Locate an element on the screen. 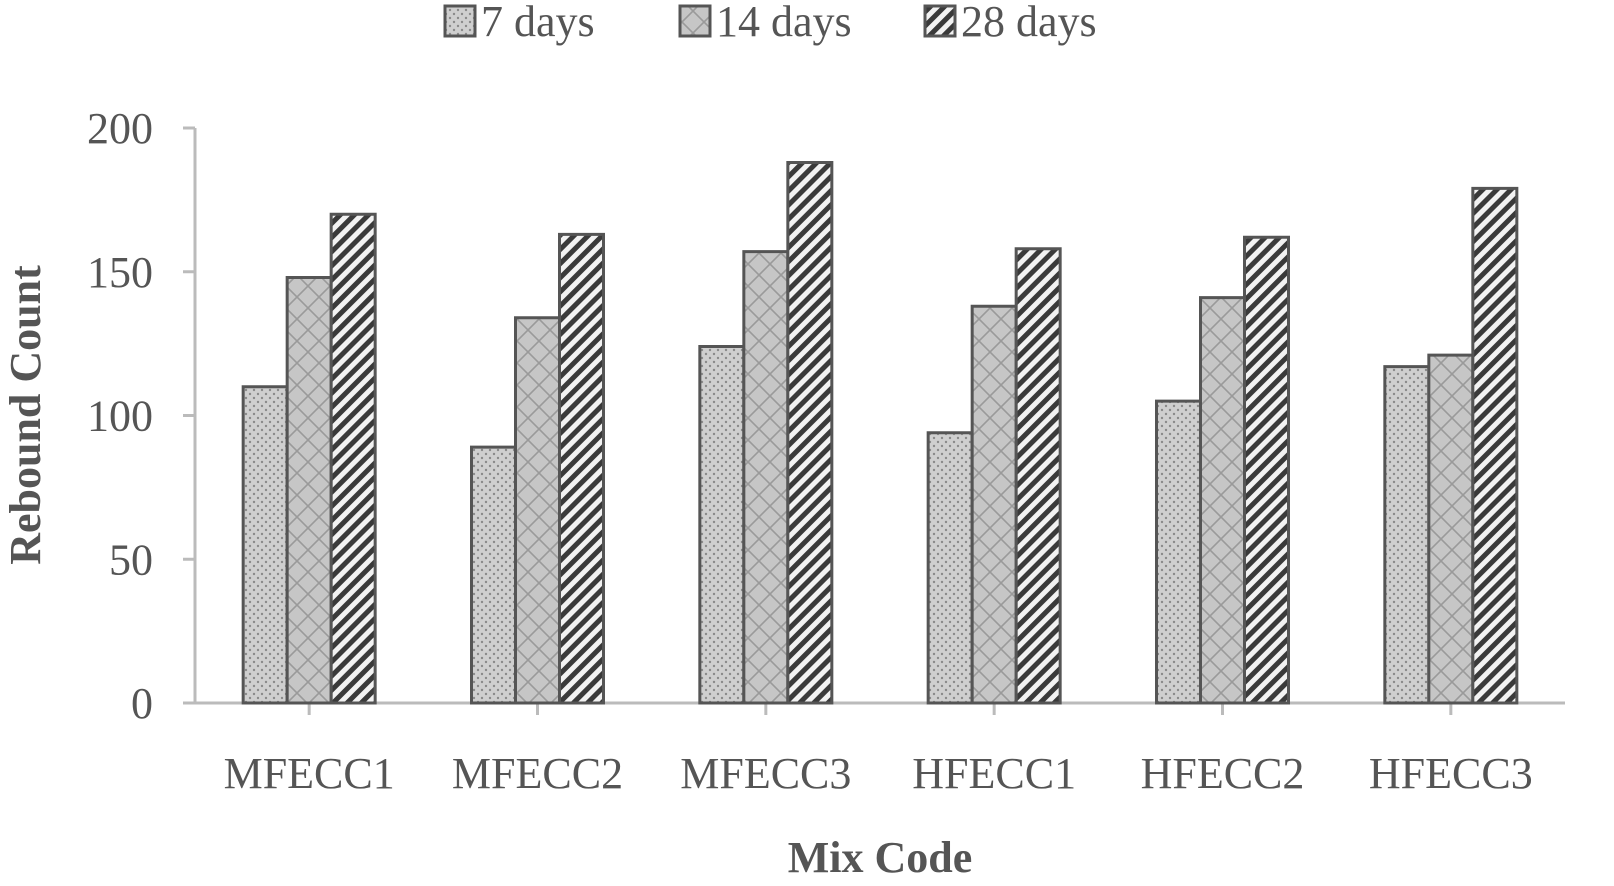  y-axis-title: Rebound Count is located at coordinates (25, 415).